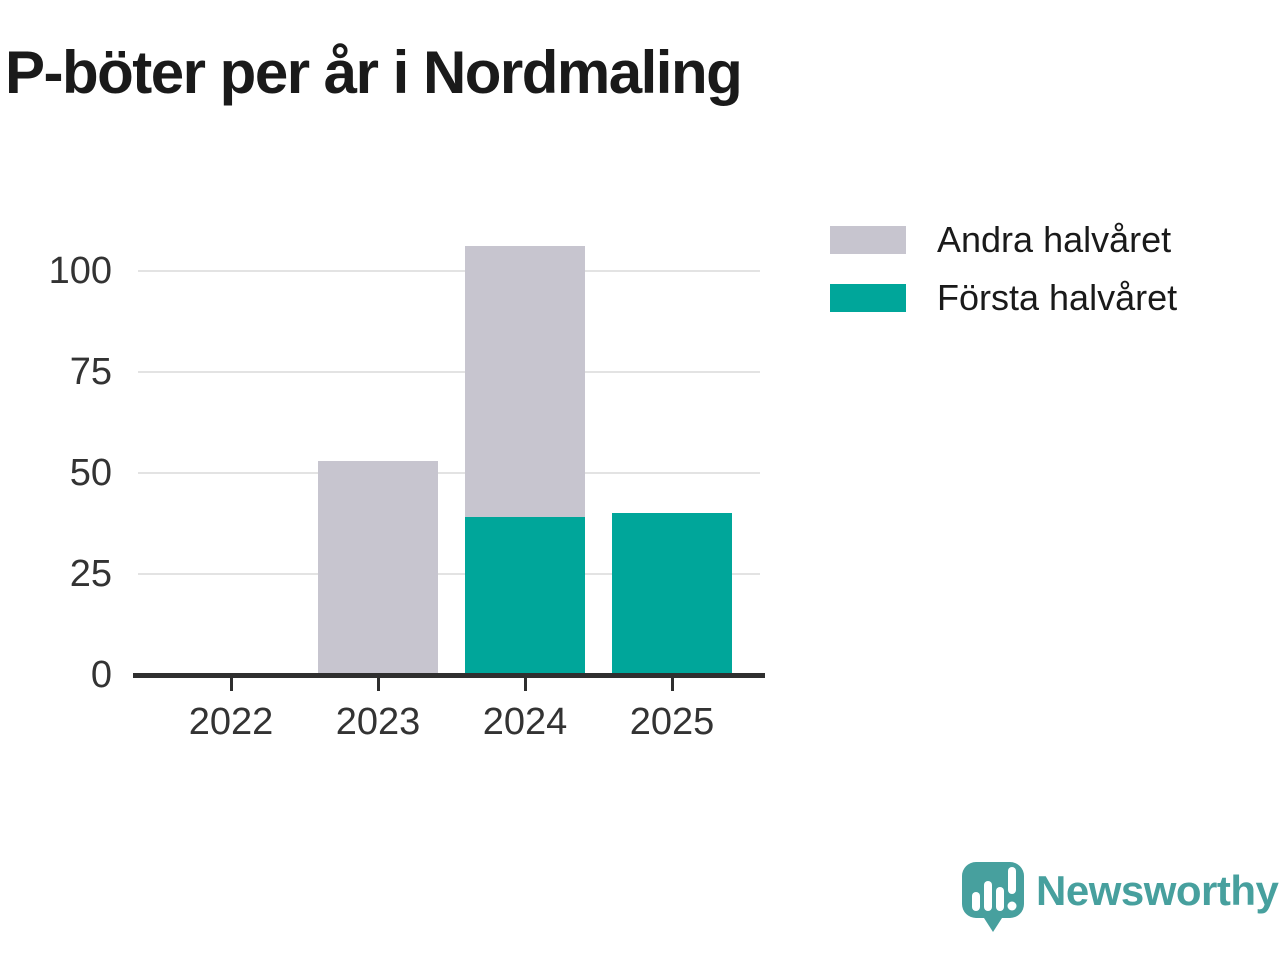 The image size is (1280, 960). What do you see at coordinates (672, 594) in the screenshot?
I see `bar-2025-first-half` at bounding box center [672, 594].